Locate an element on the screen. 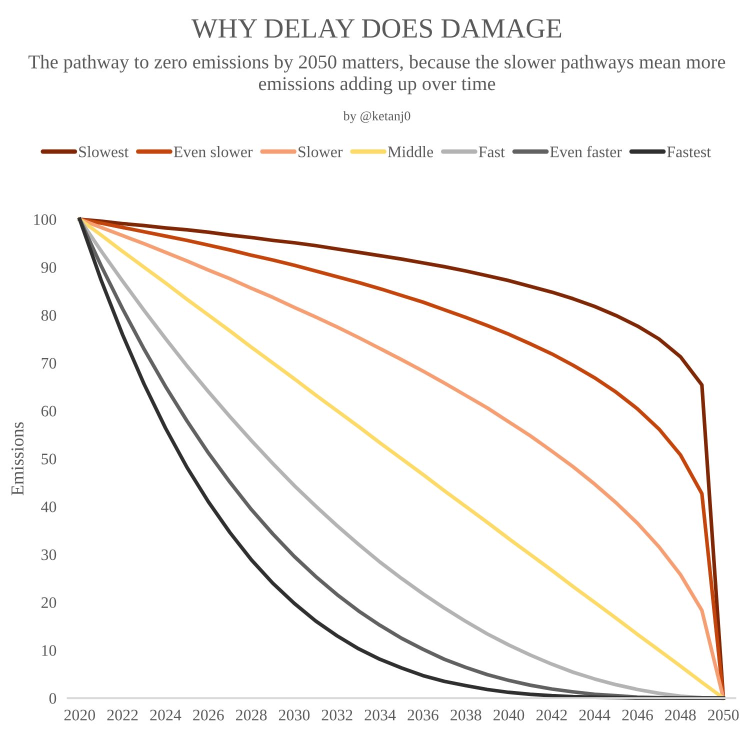 Image resolution: width=754 pixels, height=731 pixels. y-tick-label: 0 is located at coordinates (52, 698).